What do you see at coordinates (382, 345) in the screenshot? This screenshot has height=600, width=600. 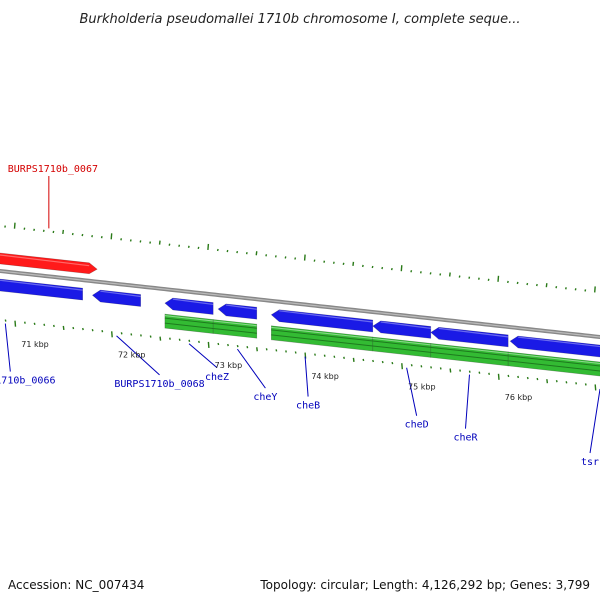 I see `cds-track` at bounding box center [382, 345].